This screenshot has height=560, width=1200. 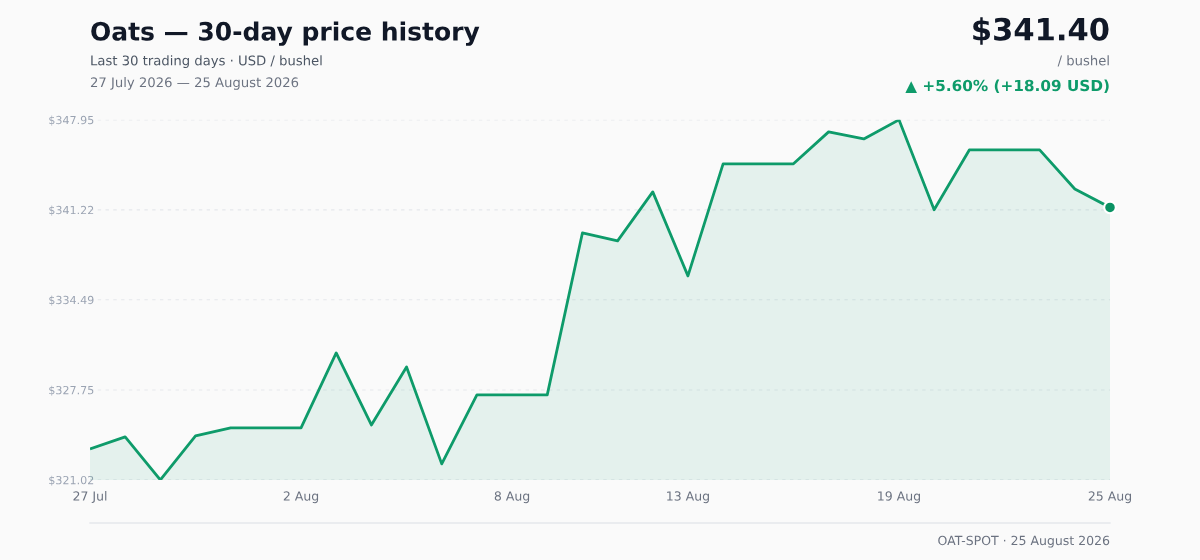 What do you see at coordinates (1083, 61) in the screenshot?
I see `text: / bushel` at bounding box center [1083, 61].